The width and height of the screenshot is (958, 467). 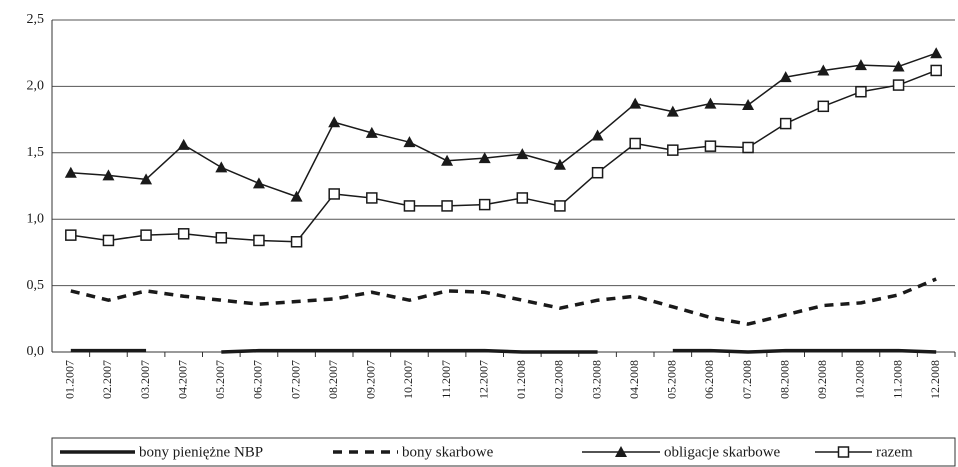 What do you see at coordinates (860, 379) in the screenshot?
I see `x-tick-label: 10.2008` at bounding box center [860, 379].